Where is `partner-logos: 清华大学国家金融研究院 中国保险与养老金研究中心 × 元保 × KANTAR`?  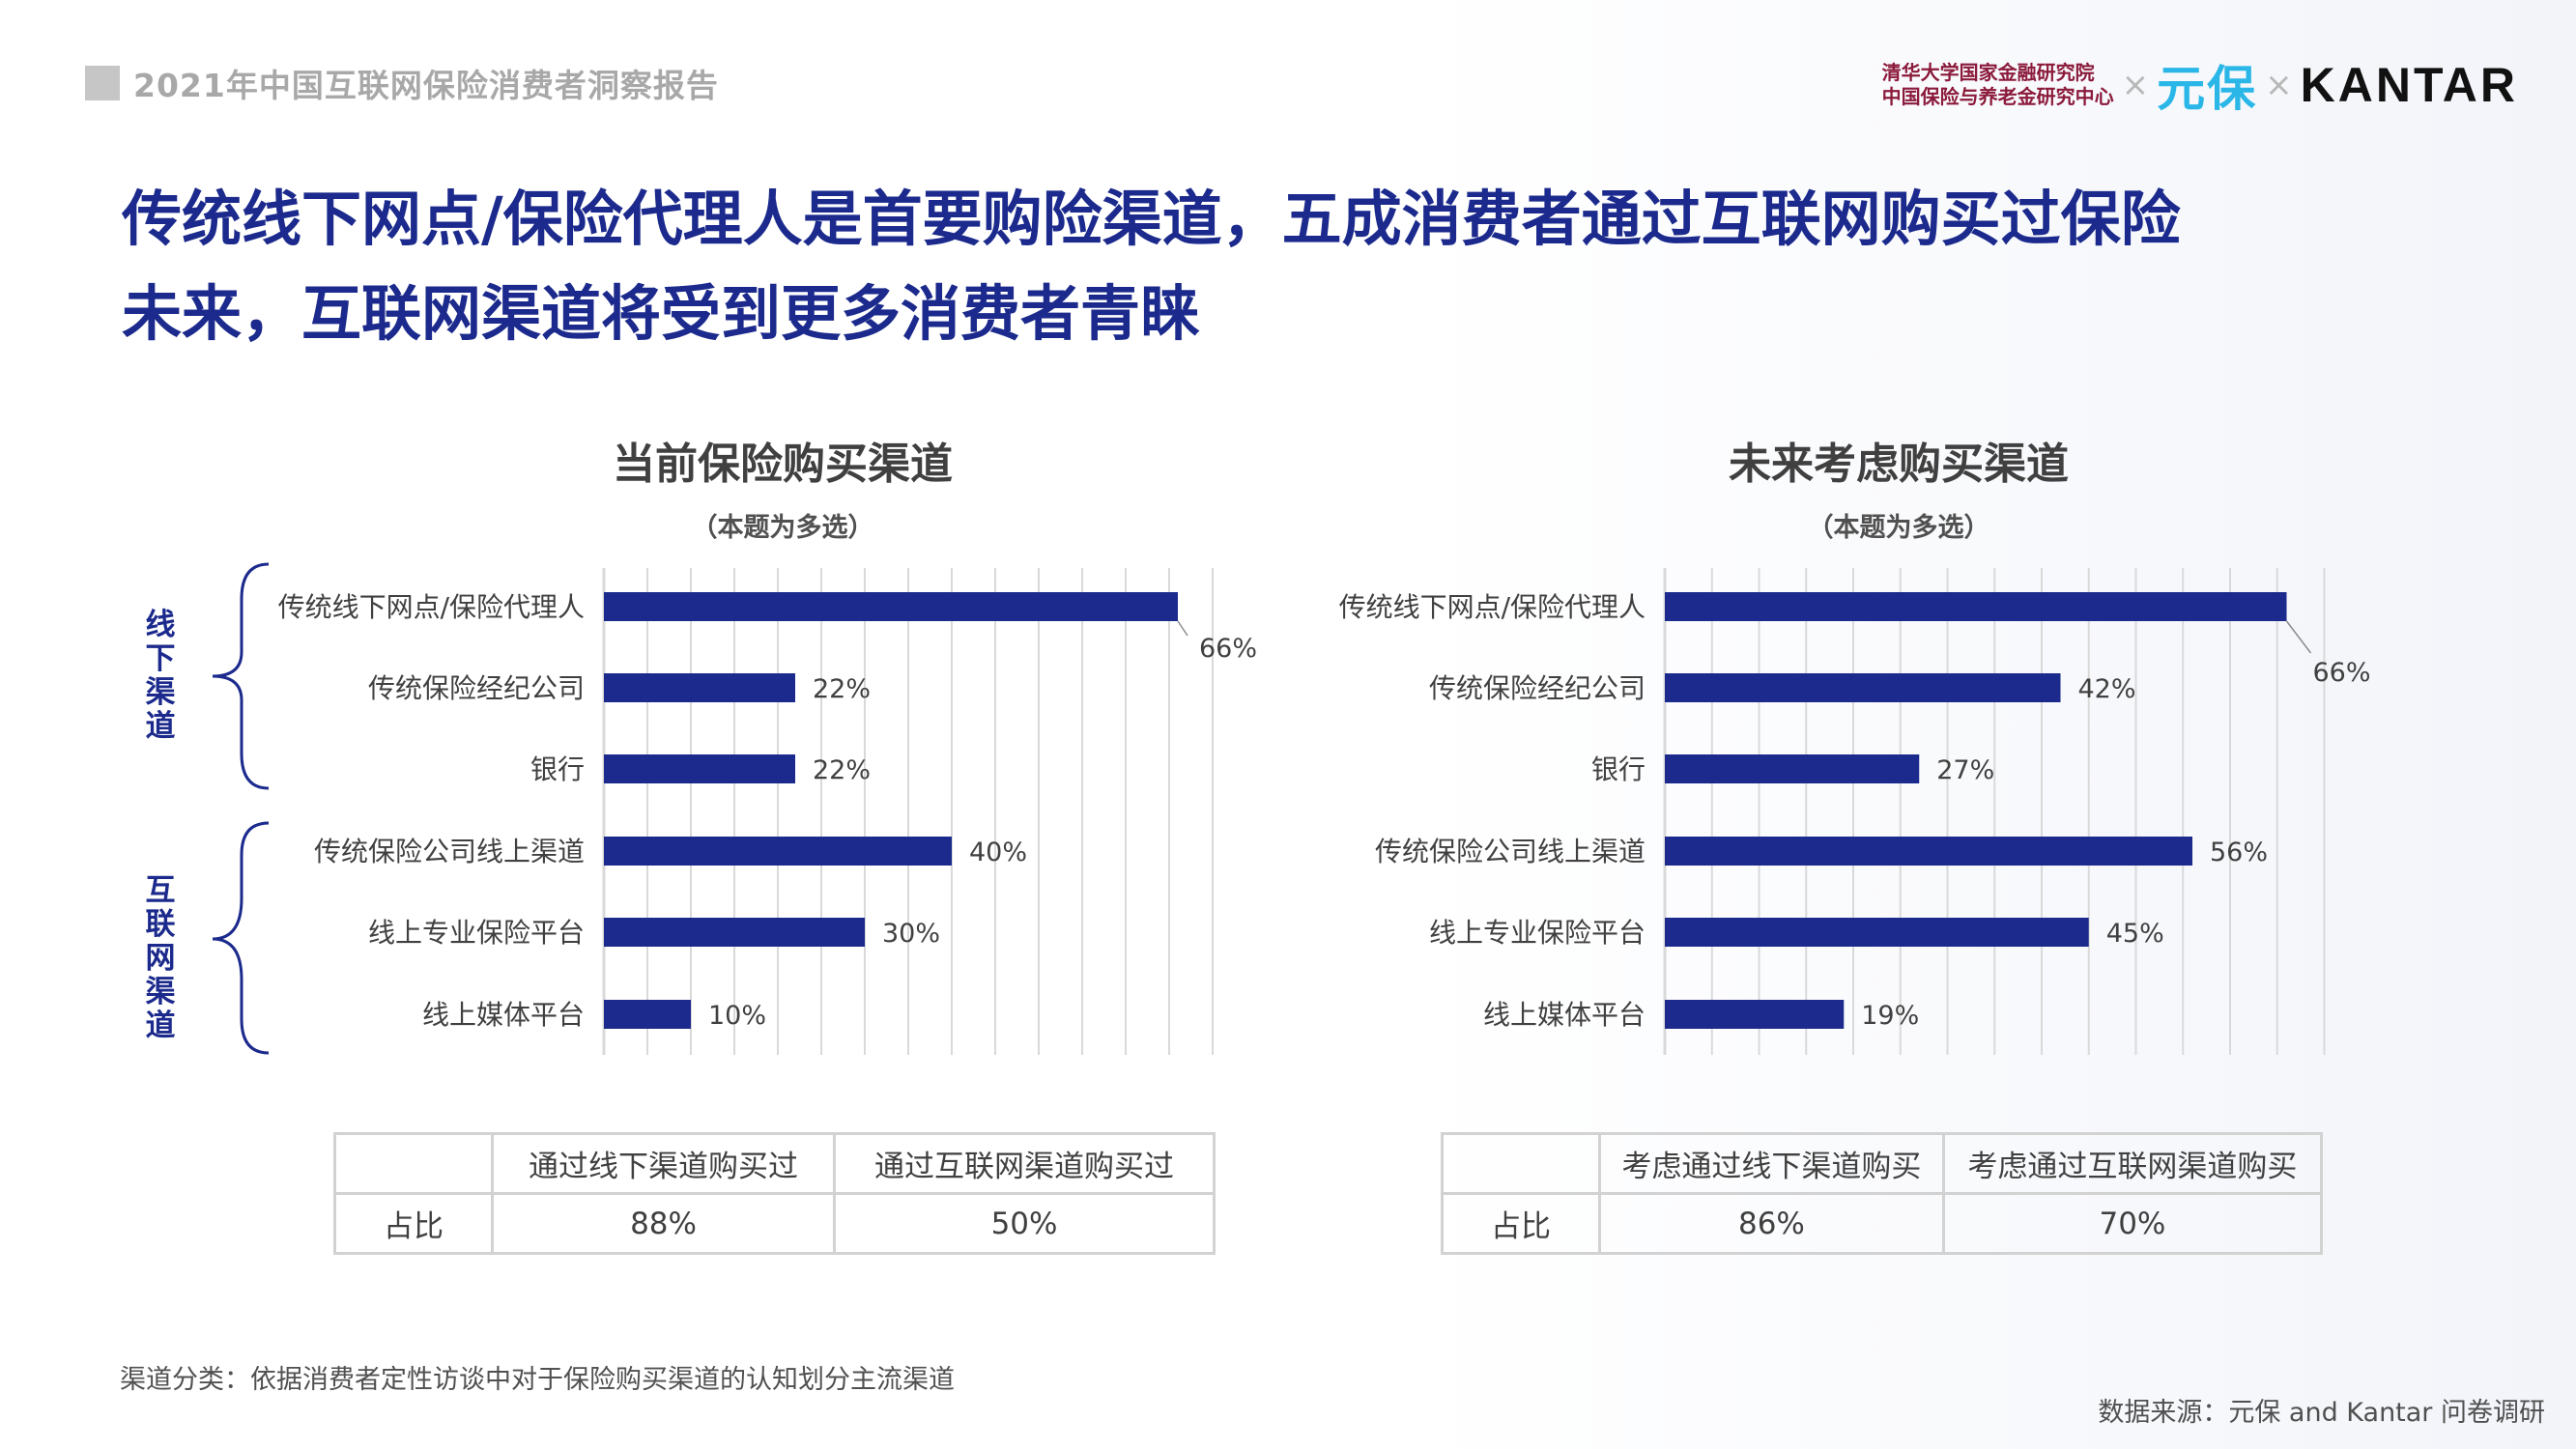
partner-logos: 清华大学国家金融研究院 中国保险与养老金研究中心 × 元保 × KANTAR is located at coordinates (2200, 85).